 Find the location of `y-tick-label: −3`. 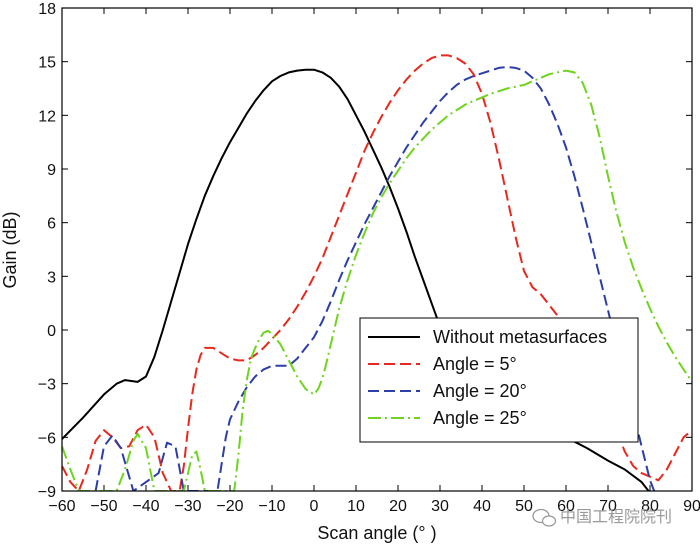

y-tick-label: −3 is located at coordinates (47, 385).